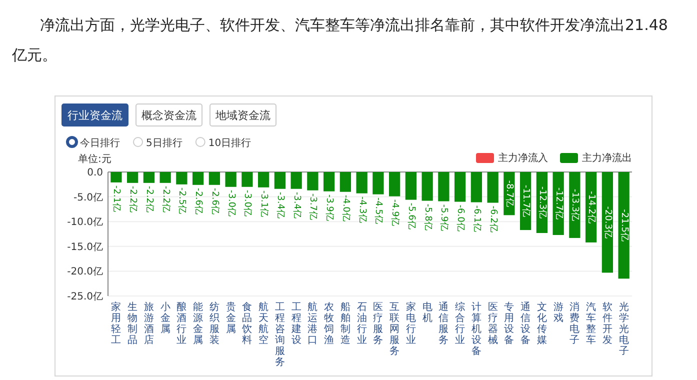  What do you see at coordinates (411, 216) in the screenshot?
I see `data-label: -5.6亿` at bounding box center [411, 216].